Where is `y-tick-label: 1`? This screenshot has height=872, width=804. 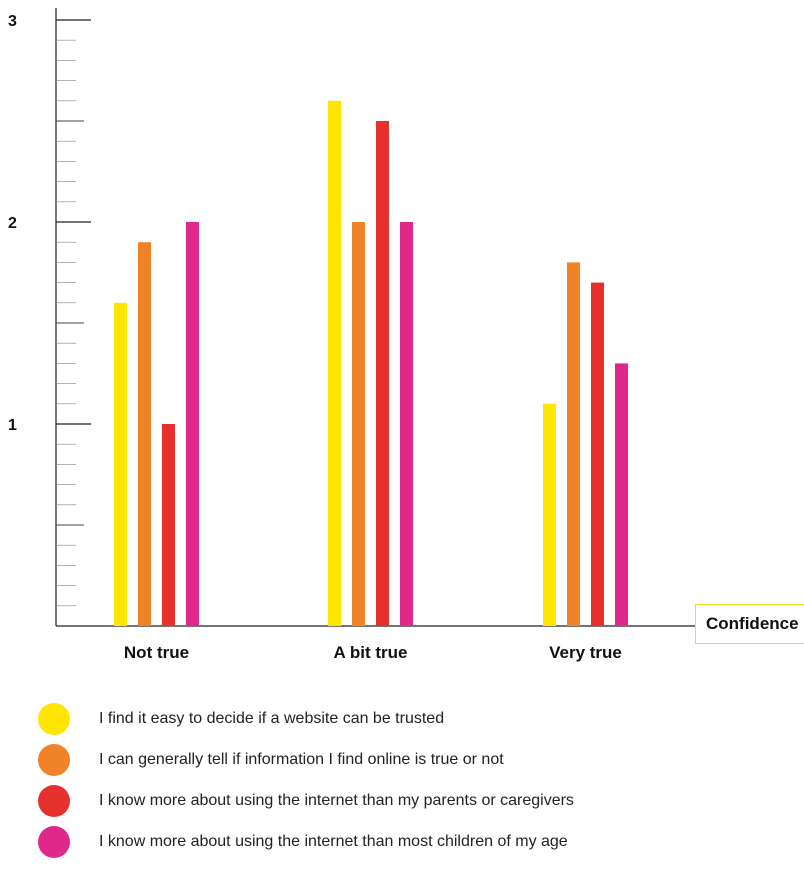
y-tick-label: 1 is located at coordinates (12, 425).